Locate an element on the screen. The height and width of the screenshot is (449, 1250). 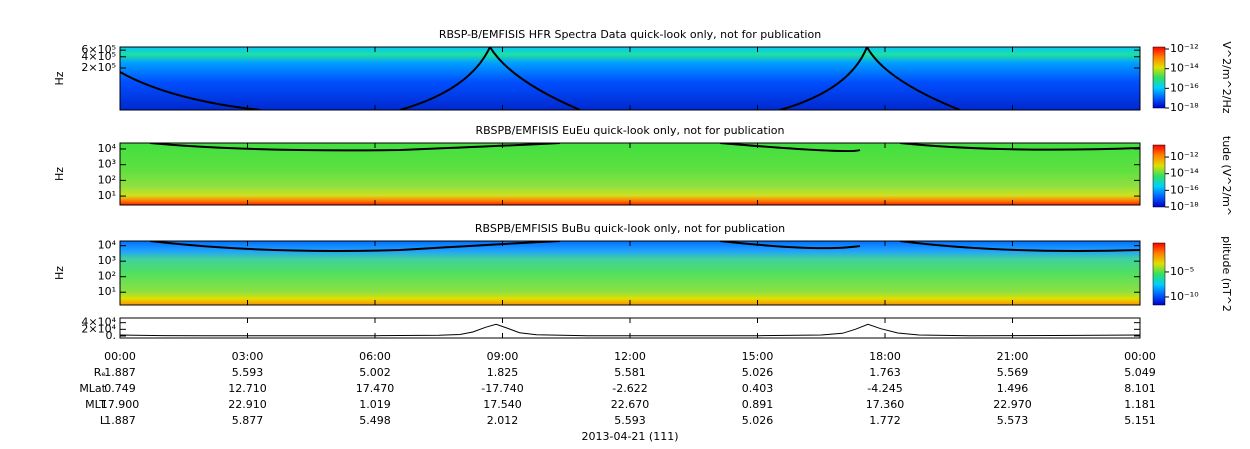
colorbar-label: plitude (nT^2 is located at coordinates (1226, 274).